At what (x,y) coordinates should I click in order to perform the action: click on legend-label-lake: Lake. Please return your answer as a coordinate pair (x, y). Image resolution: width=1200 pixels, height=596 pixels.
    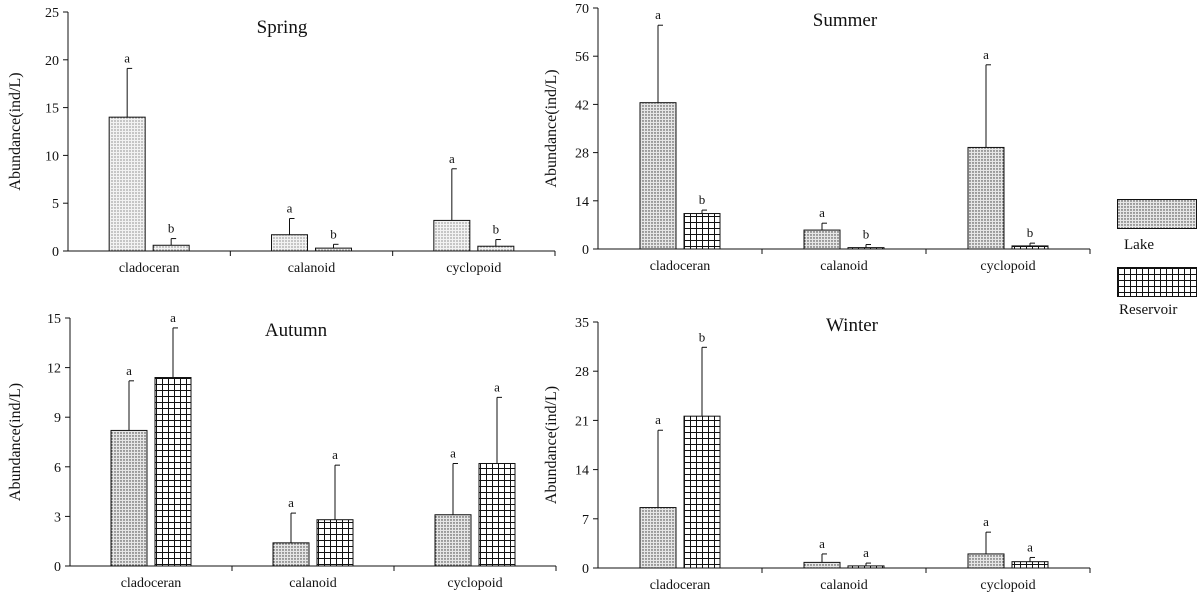
    Looking at the image, I should click on (1139, 245).